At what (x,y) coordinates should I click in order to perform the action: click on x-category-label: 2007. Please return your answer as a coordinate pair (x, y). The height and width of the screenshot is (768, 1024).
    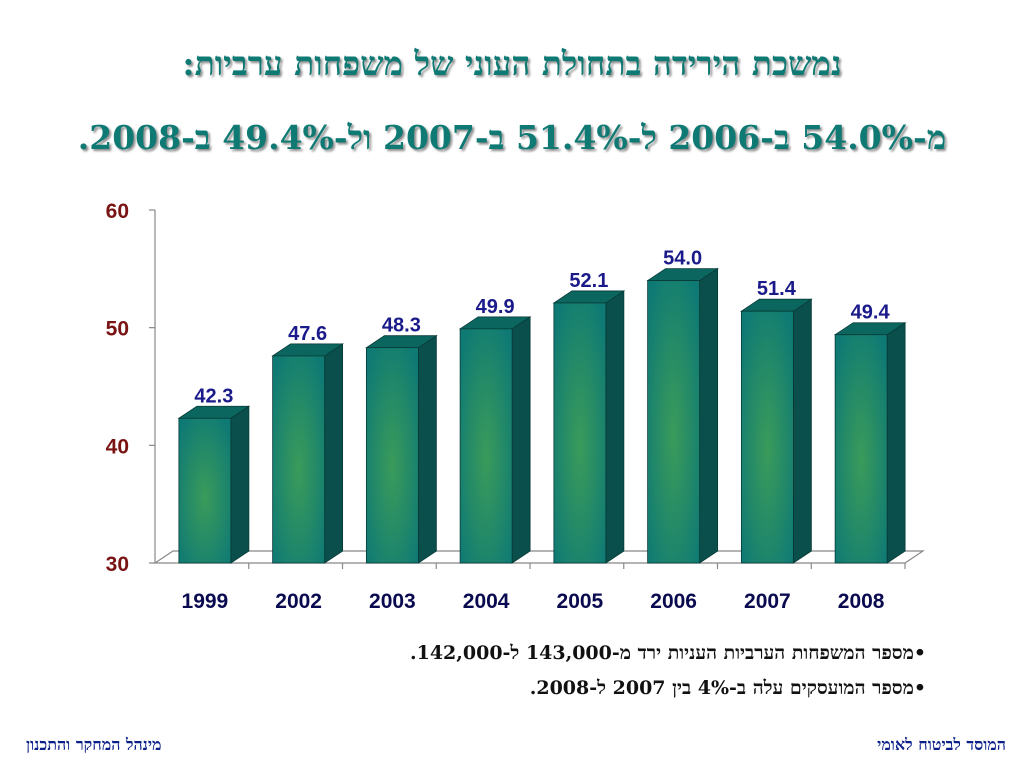
    Looking at the image, I should click on (767, 601).